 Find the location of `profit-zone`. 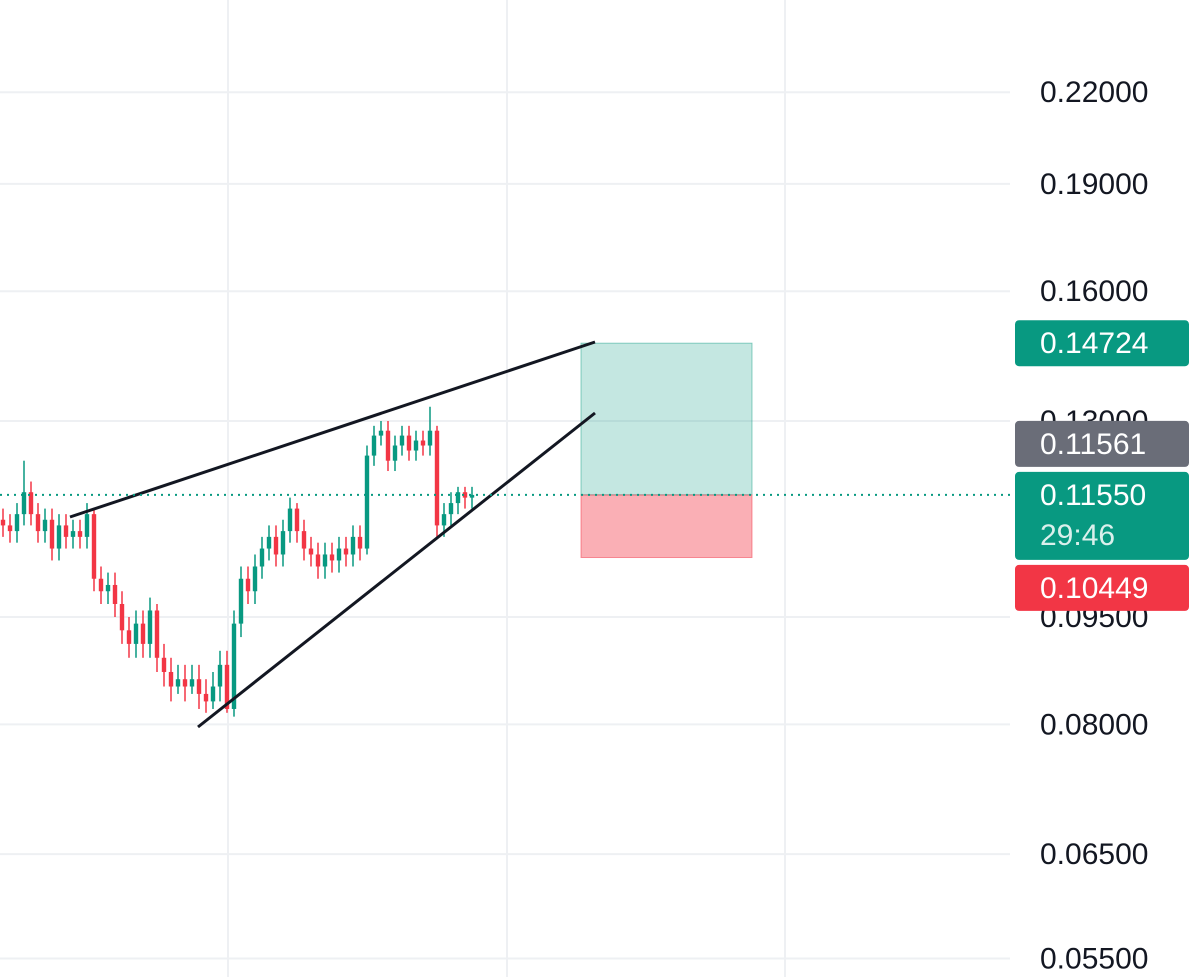

profit-zone is located at coordinates (666, 419).